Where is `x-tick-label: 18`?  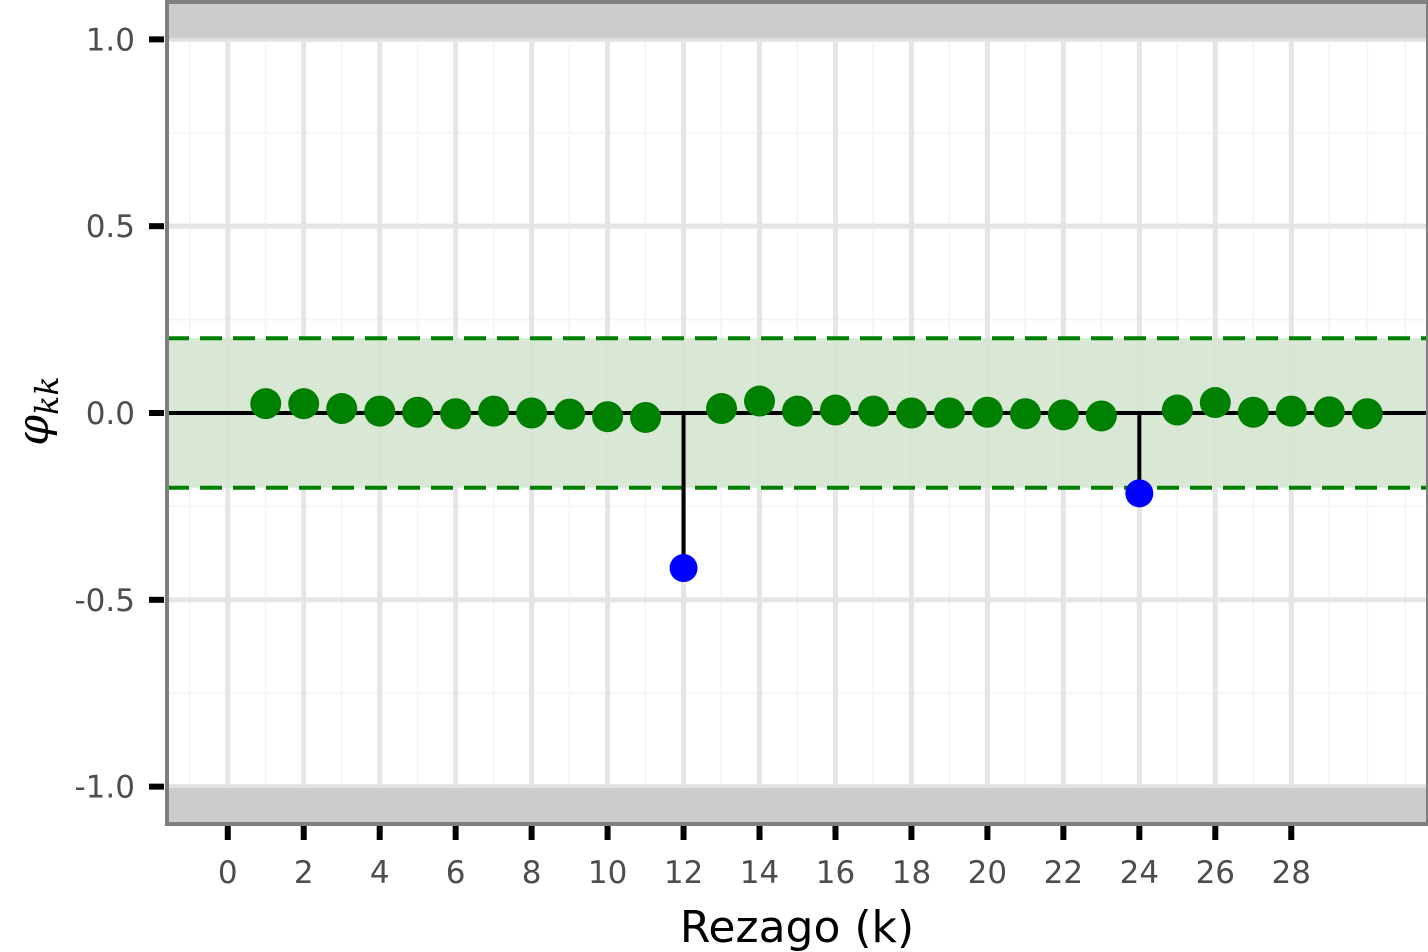 x-tick-label: 18 is located at coordinates (911, 873).